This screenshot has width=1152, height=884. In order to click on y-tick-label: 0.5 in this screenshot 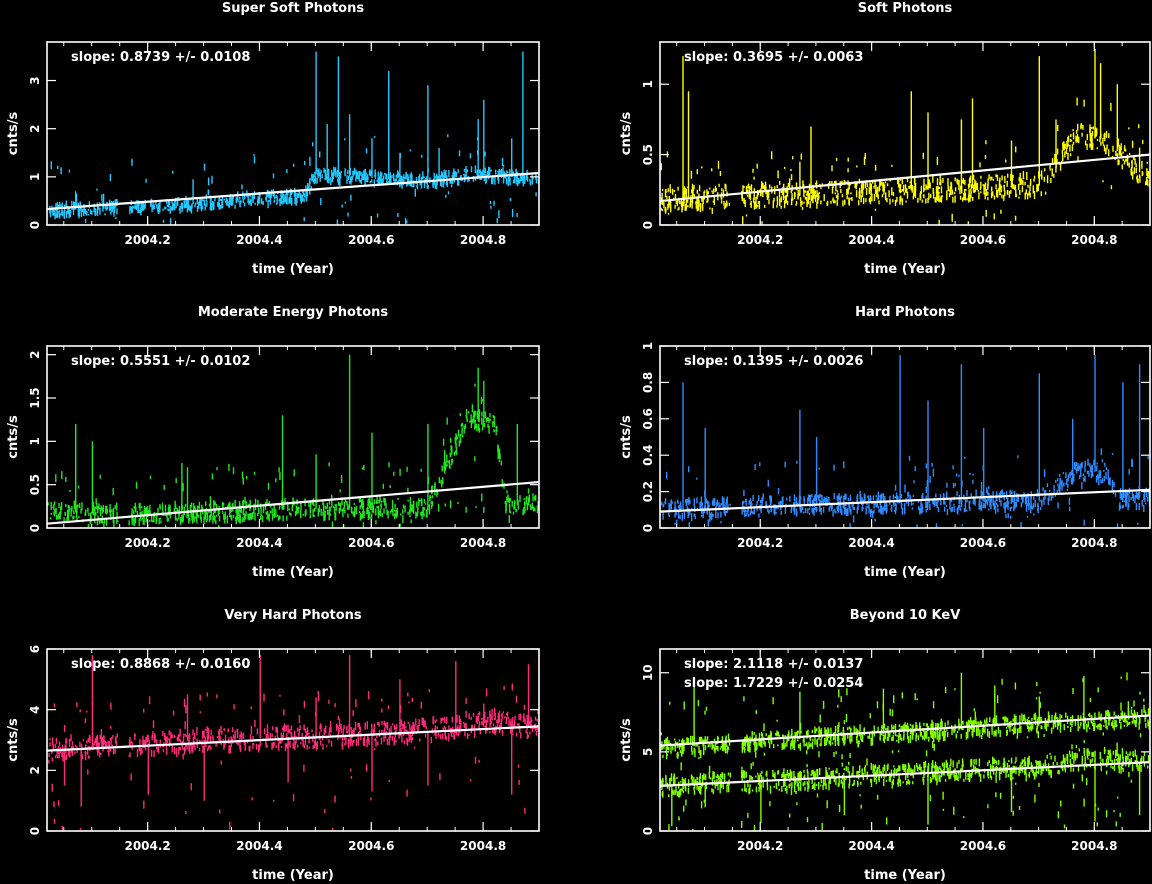, I will do `click(648, 154)`.